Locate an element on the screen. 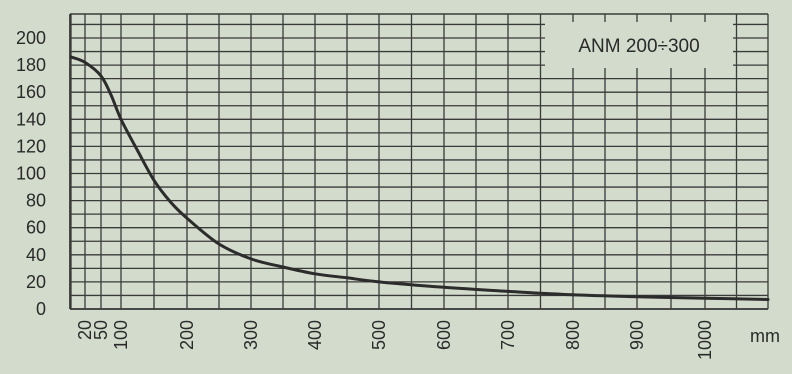 Image resolution: width=792 pixels, height=374 pixels. y-tick-label: 100 is located at coordinates (31, 174).